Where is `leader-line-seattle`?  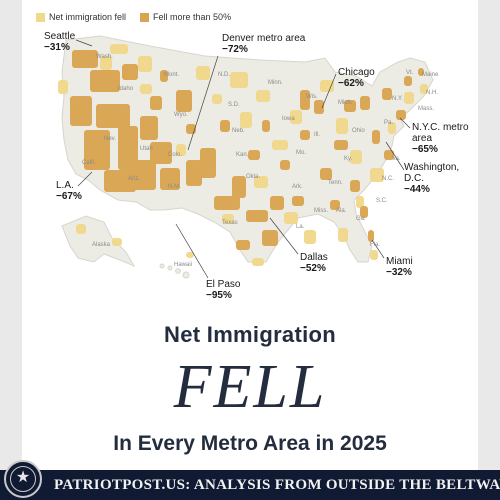 leader-line-seattle is located at coordinates (84, 43).